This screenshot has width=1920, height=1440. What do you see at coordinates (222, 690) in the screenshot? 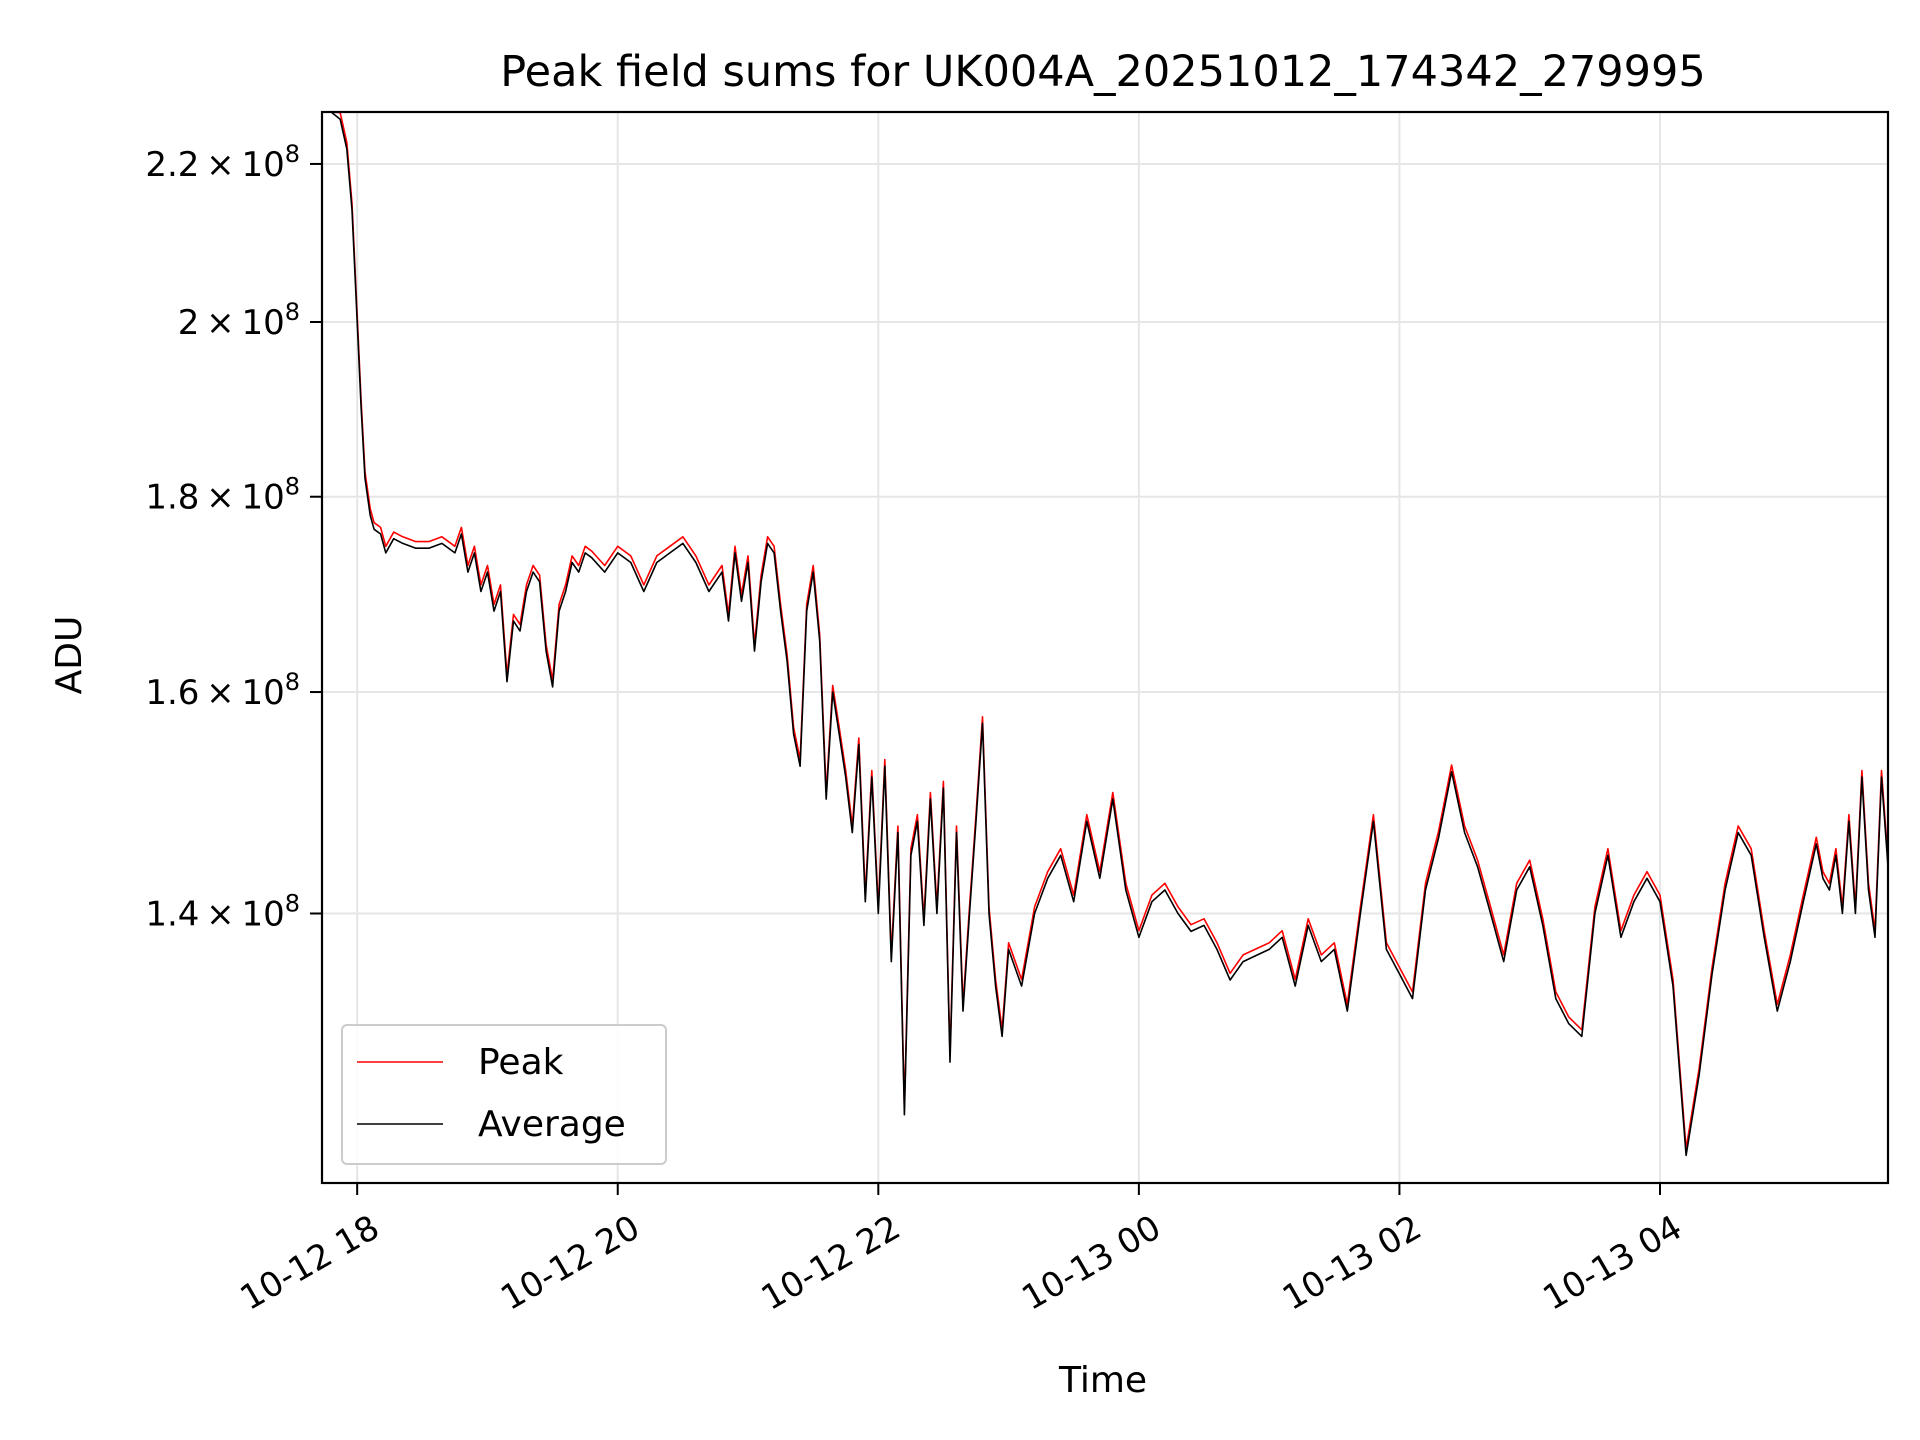
I see `y-tick-label: 1.6 × 108` at bounding box center [222, 690].